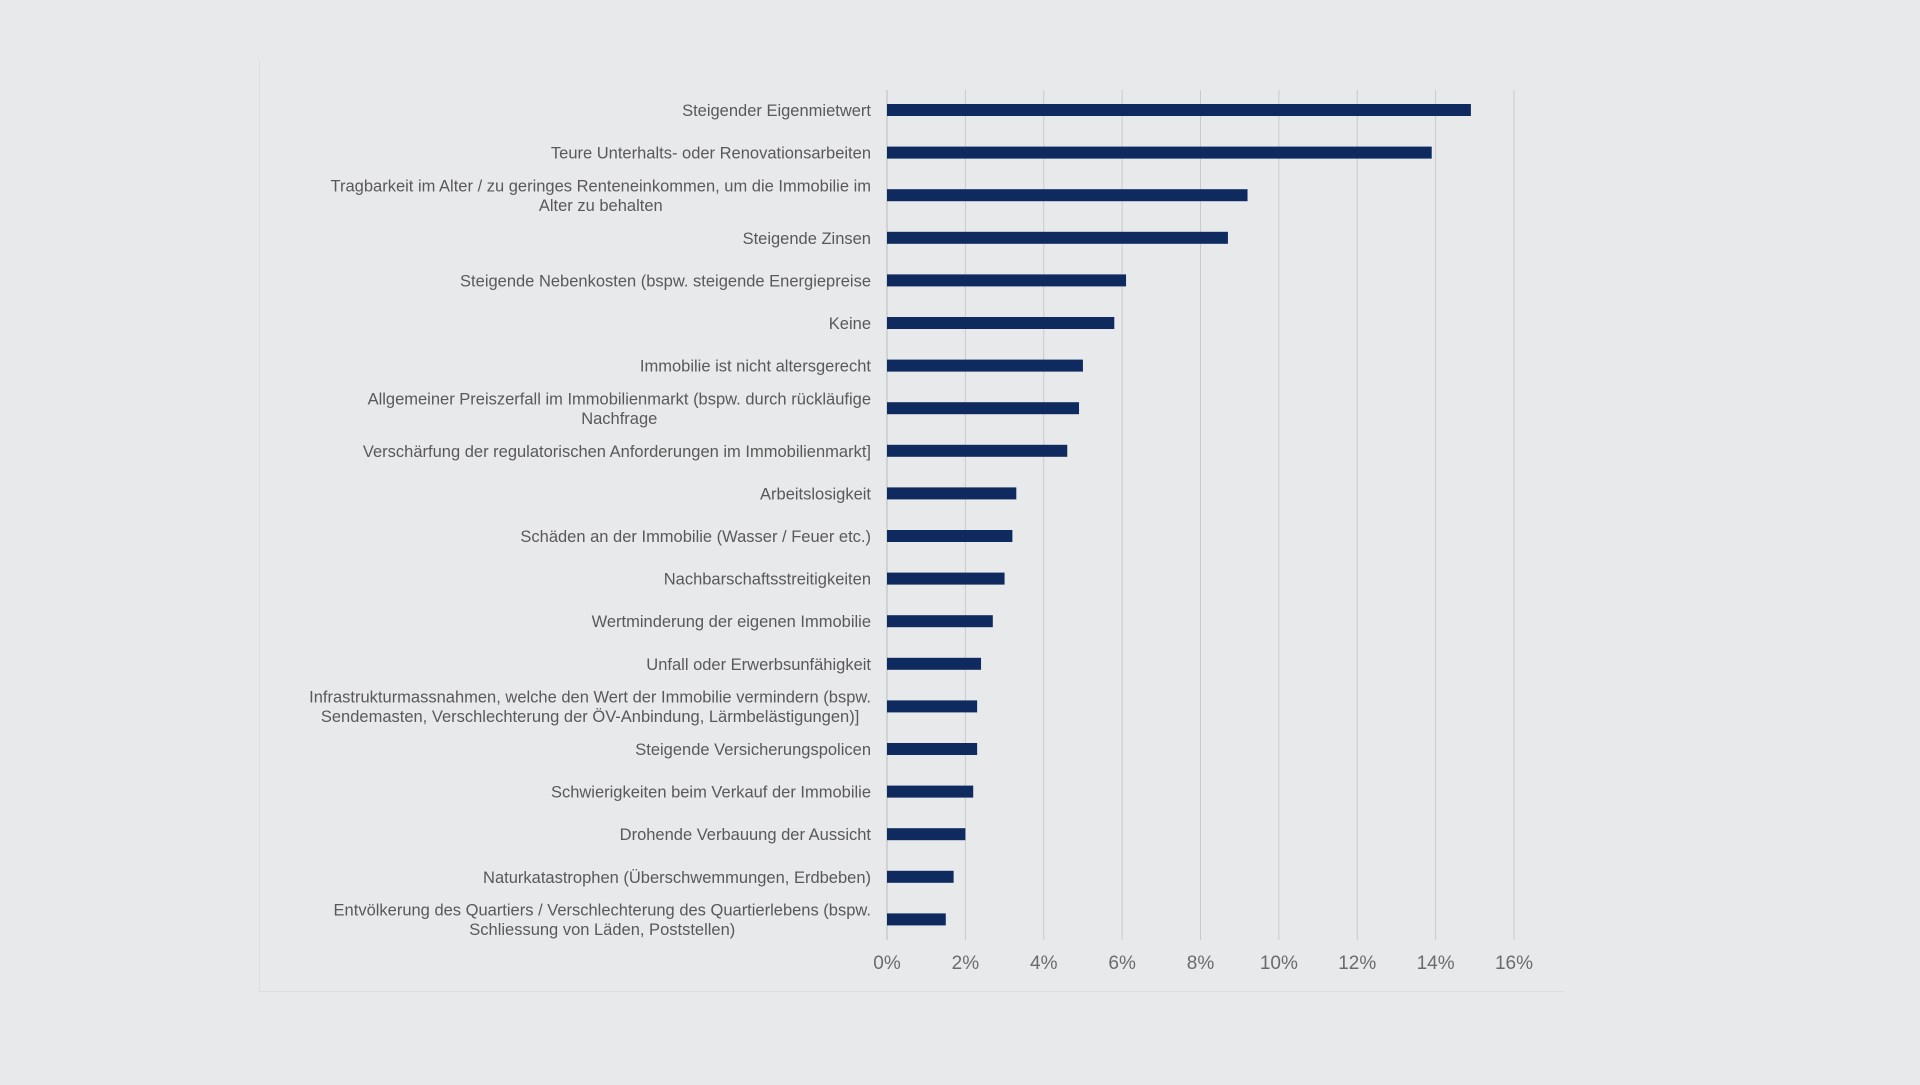 Image resolution: width=1920 pixels, height=1085 pixels. Describe the element at coordinates (1436, 963) in the screenshot. I see `x-tick-label: 14%` at that location.